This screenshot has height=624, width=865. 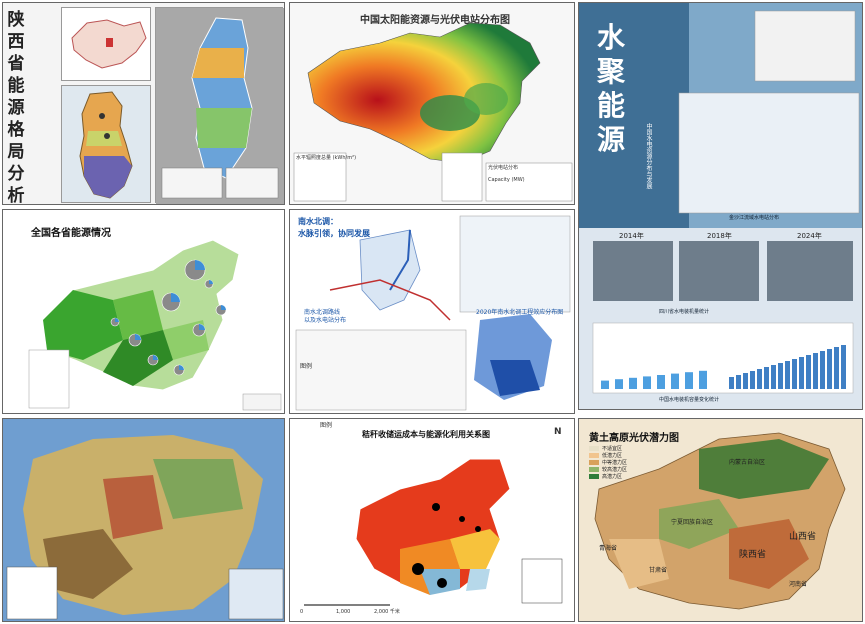 I want to click on title-line2: 水脉引领，协同发展, so click(x=334, y=233).